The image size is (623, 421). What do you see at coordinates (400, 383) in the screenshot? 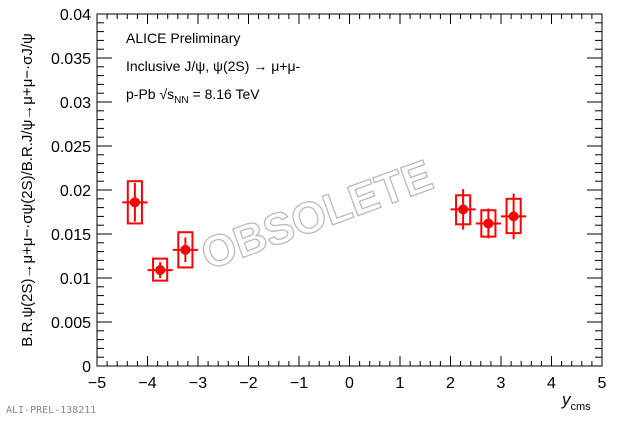
I see `x-tick-label: 1` at bounding box center [400, 383].